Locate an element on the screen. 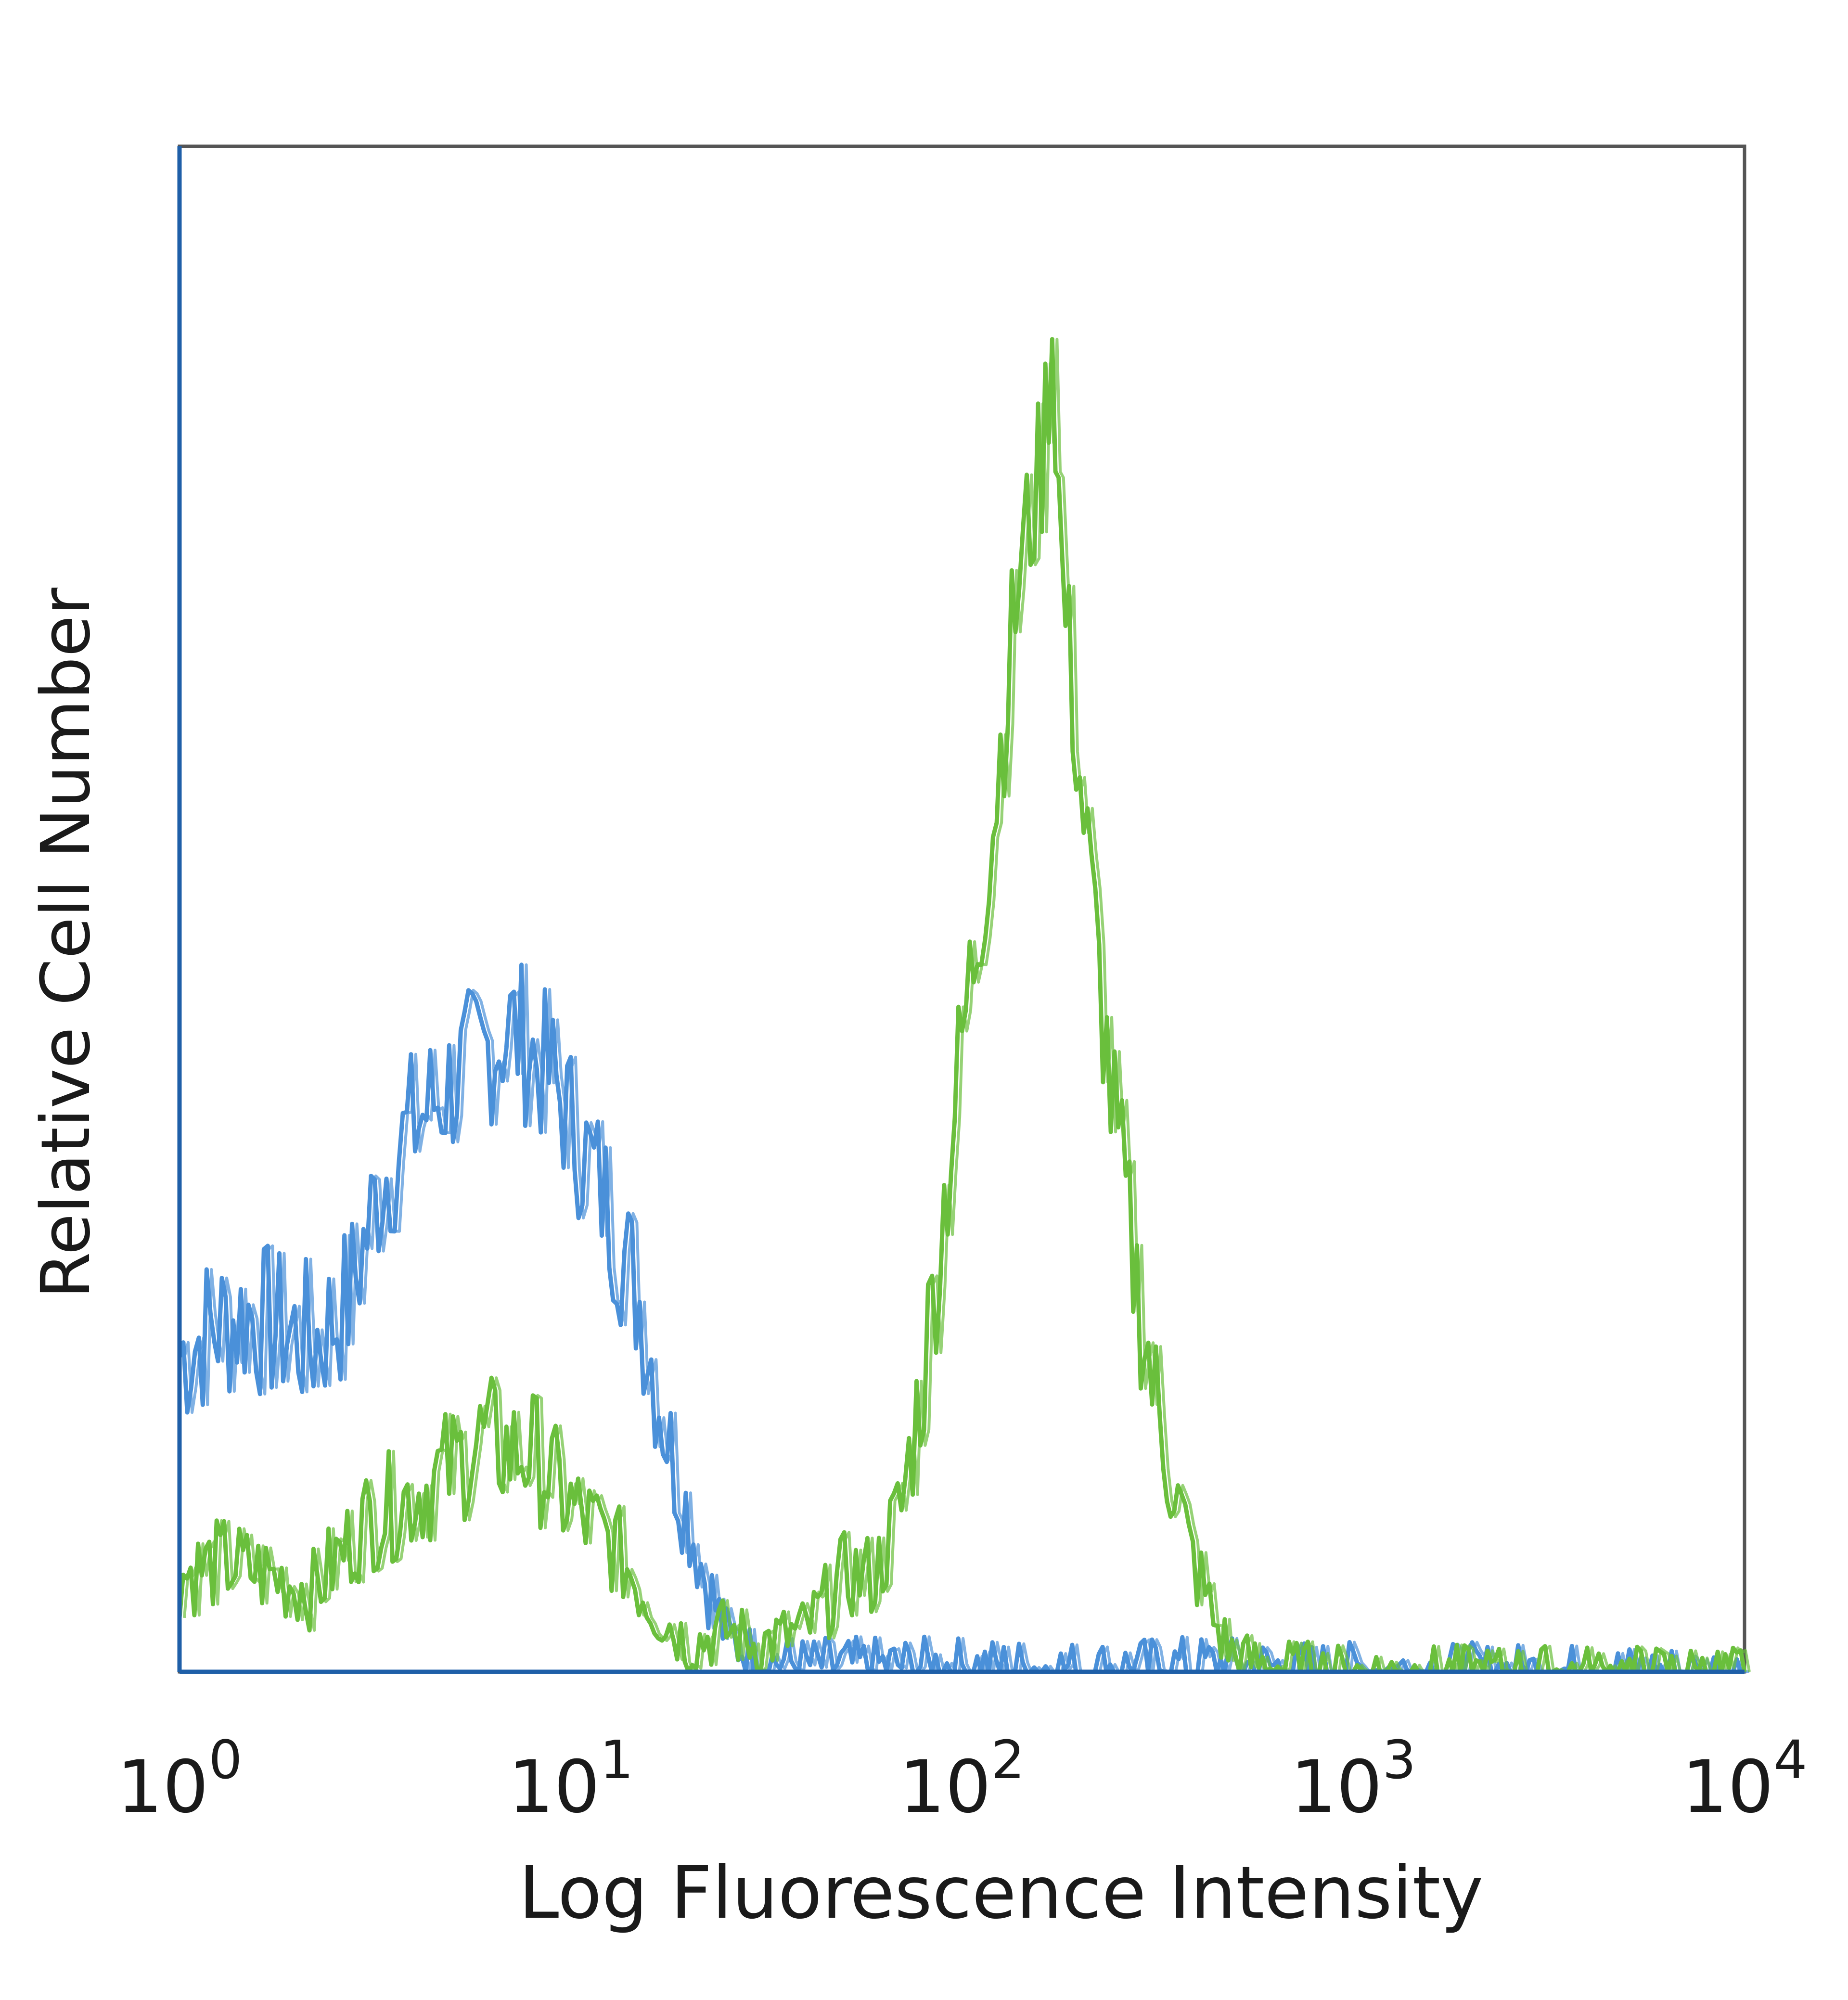 This screenshot has width=1848, height=2000. x-tick-labels: 10⁰ 10¹ 10² 10³ 10⁴ is located at coordinates (962, 1779).